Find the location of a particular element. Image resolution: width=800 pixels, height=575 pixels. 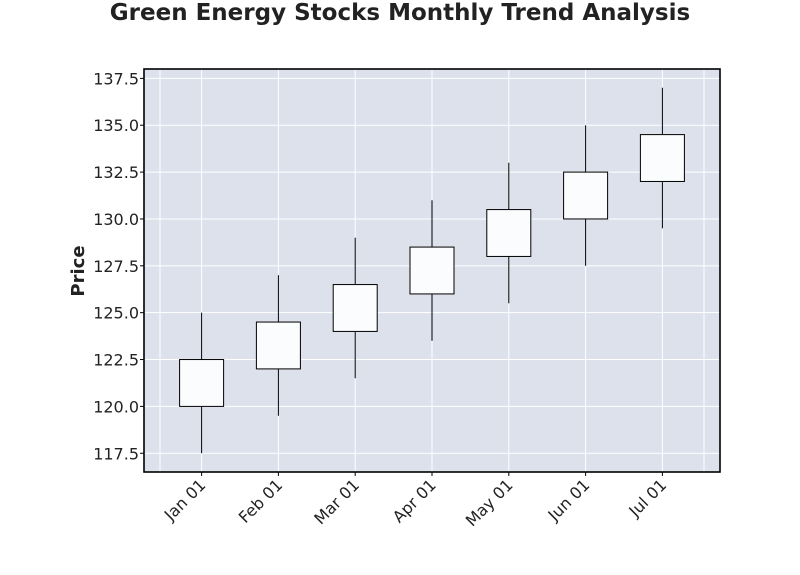

x-tick-label: Jul 01 is located at coordinates (647, 498).